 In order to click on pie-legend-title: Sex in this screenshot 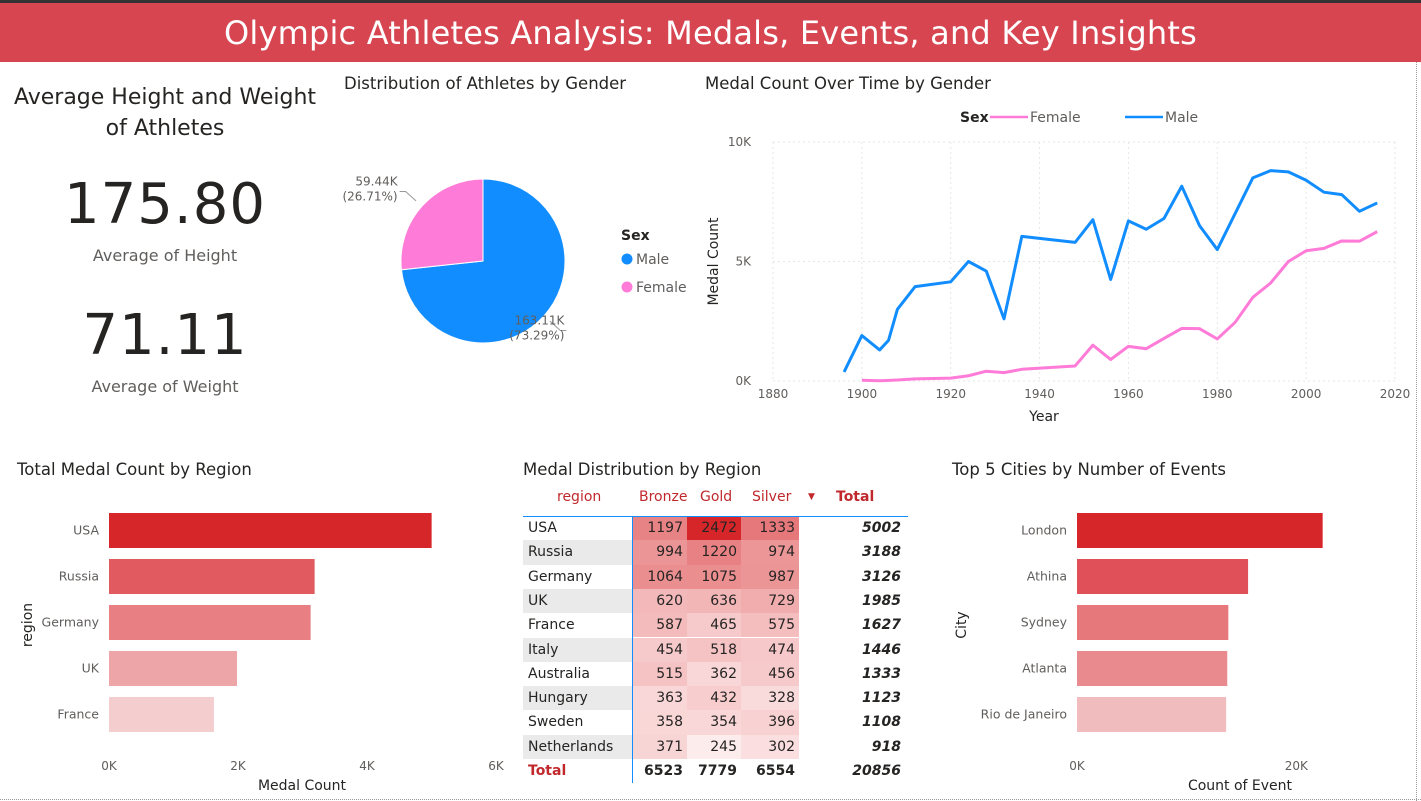, I will do `click(635, 236)`.